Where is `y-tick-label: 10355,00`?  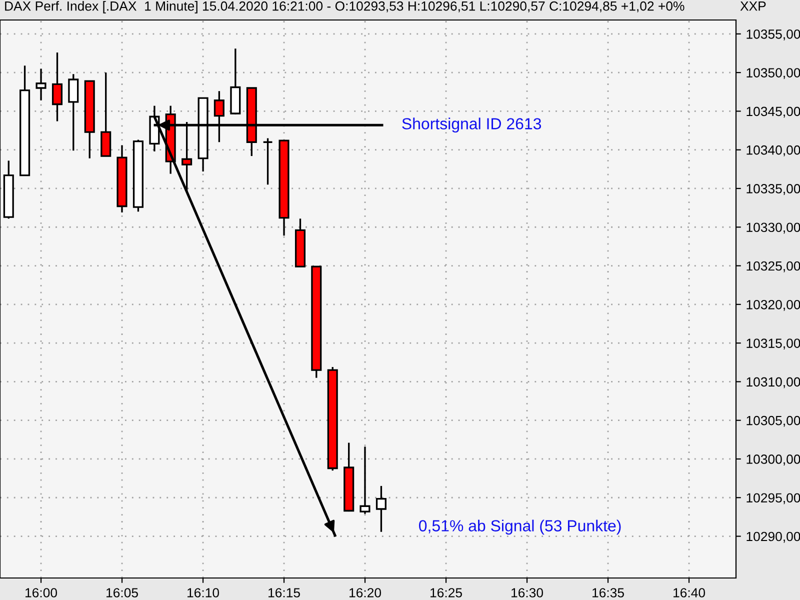
y-tick-label: 10355,00 is located at coordinates (773, 34).